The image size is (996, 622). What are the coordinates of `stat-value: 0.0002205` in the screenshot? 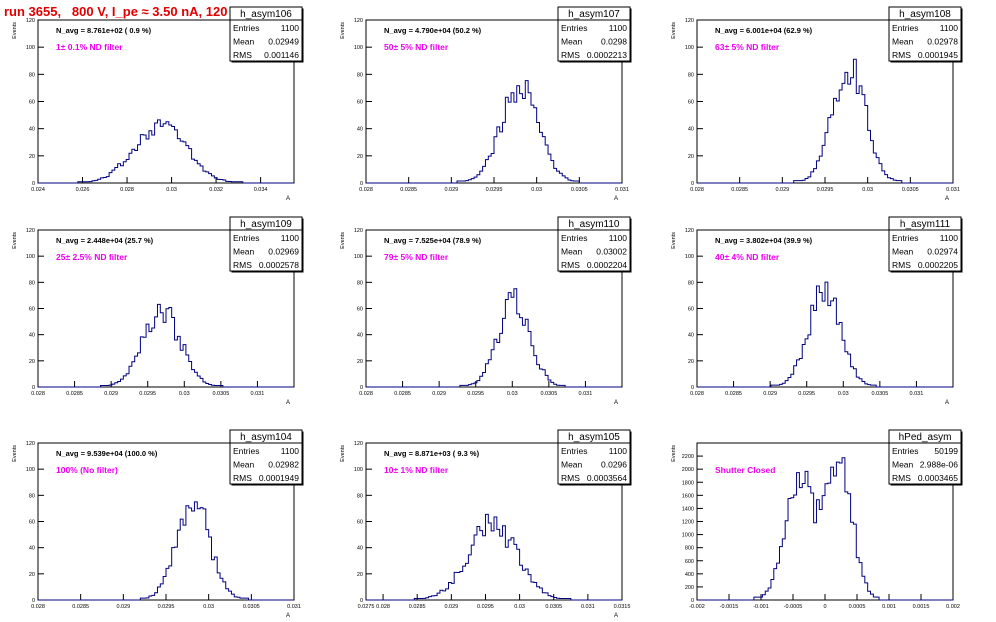 It's located at (938, 265).